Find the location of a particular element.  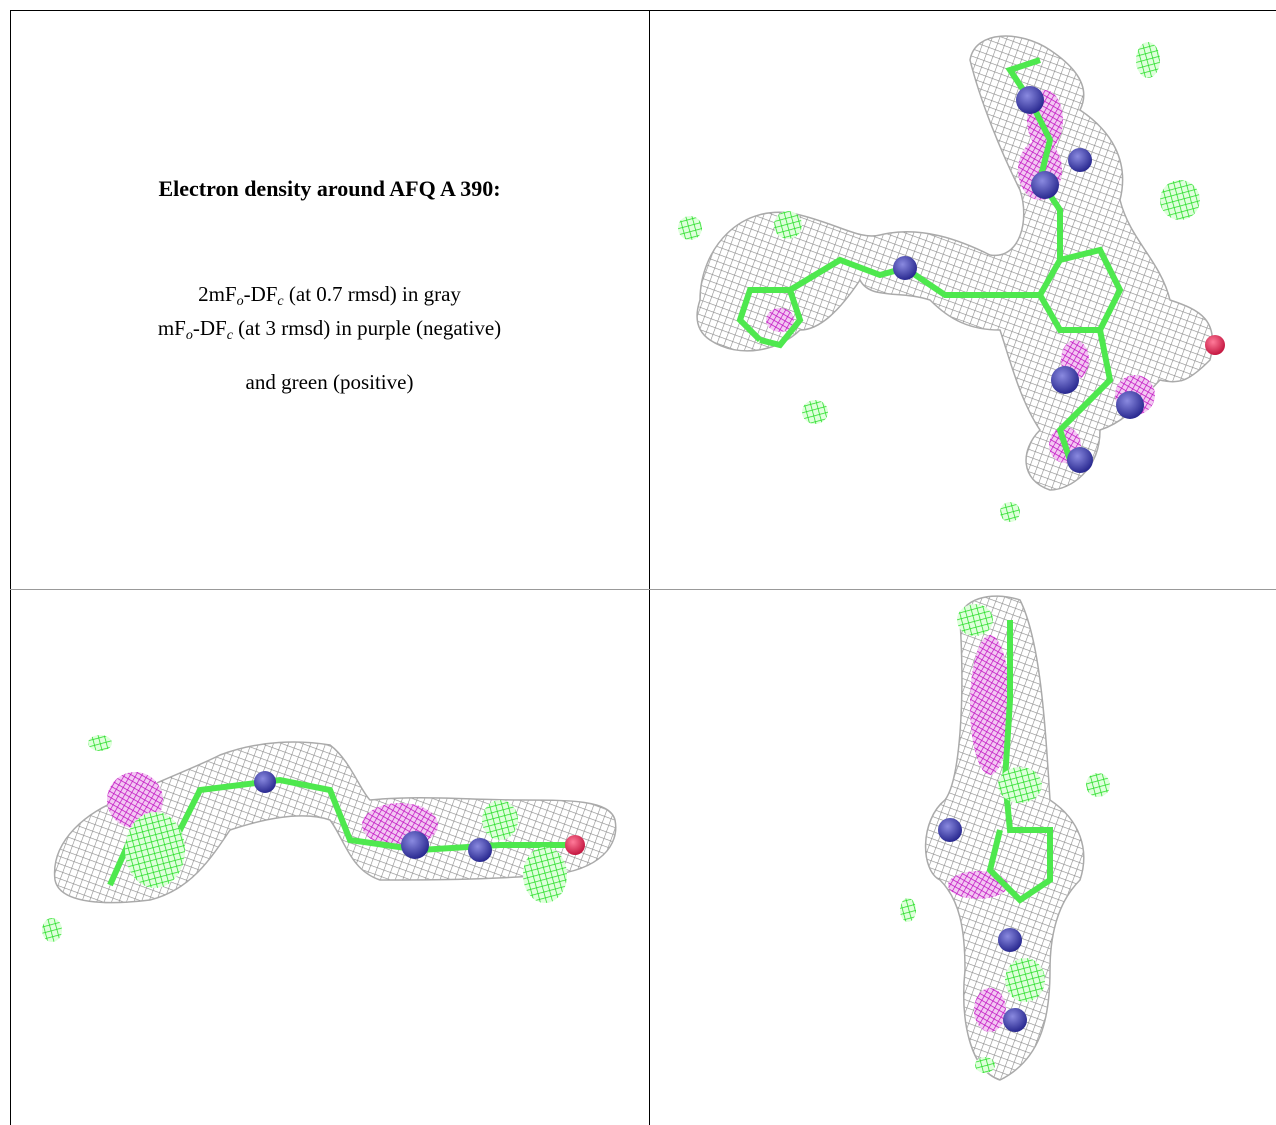

legend-text: and green (positive) is located at coordinates (329, 382).